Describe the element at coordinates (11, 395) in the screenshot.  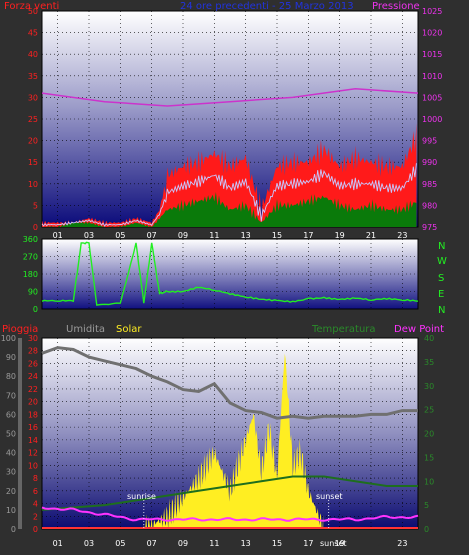
I see `humidity-tick: 70` at that location.